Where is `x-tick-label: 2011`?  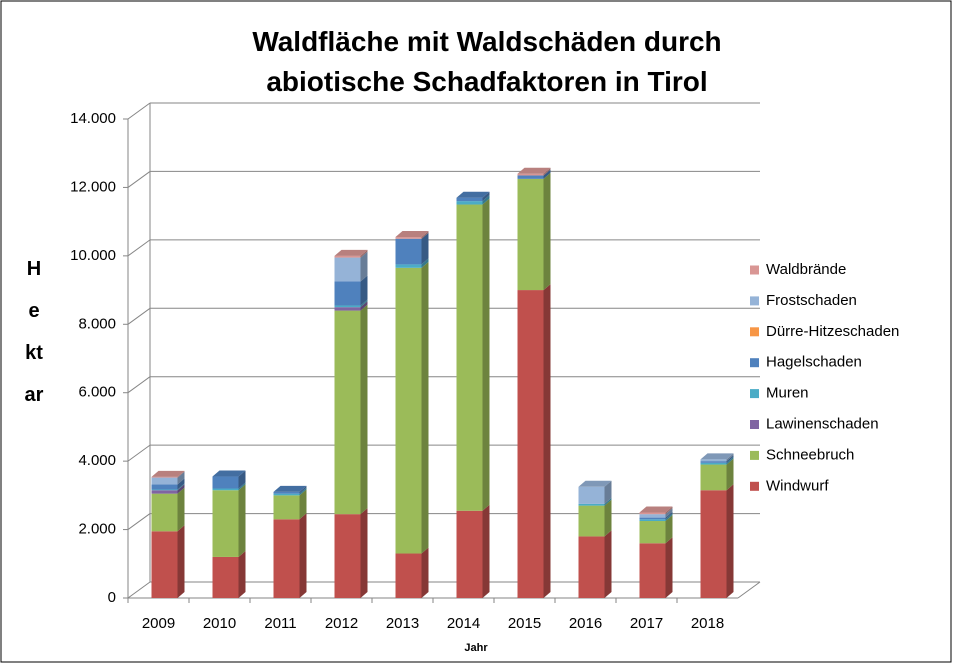
x-tick-label: 2011 is located at coordinates (280, 623).